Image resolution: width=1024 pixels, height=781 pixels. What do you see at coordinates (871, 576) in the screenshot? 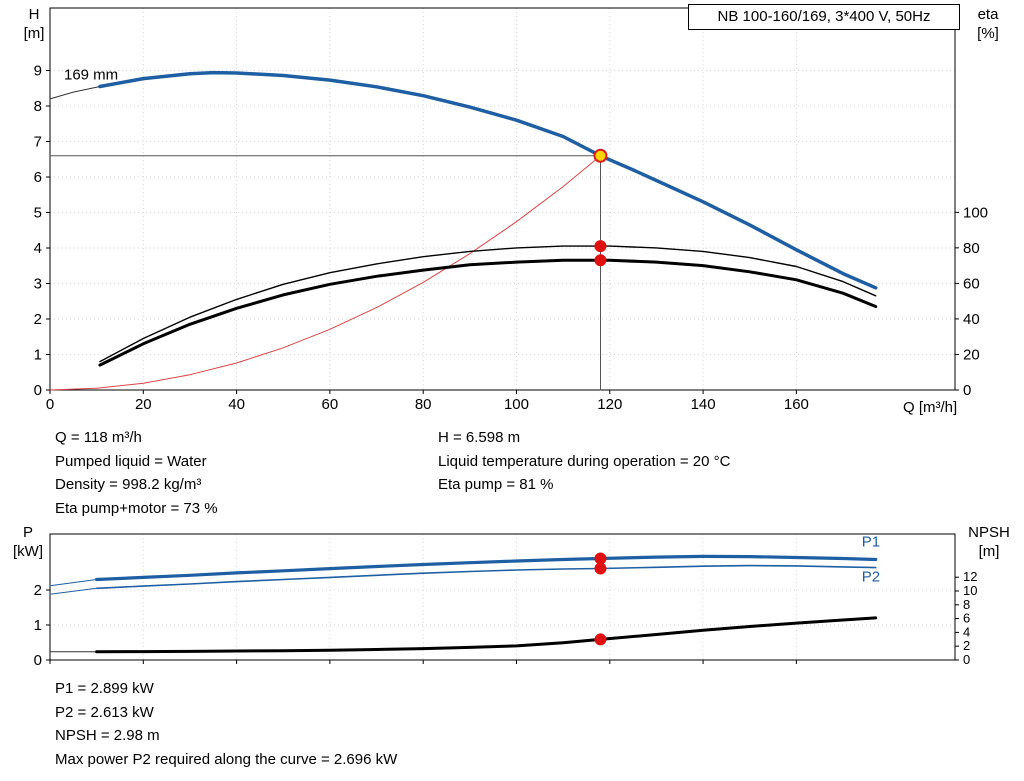
I see `p2-label: P2` at bounding box center [871, 576].